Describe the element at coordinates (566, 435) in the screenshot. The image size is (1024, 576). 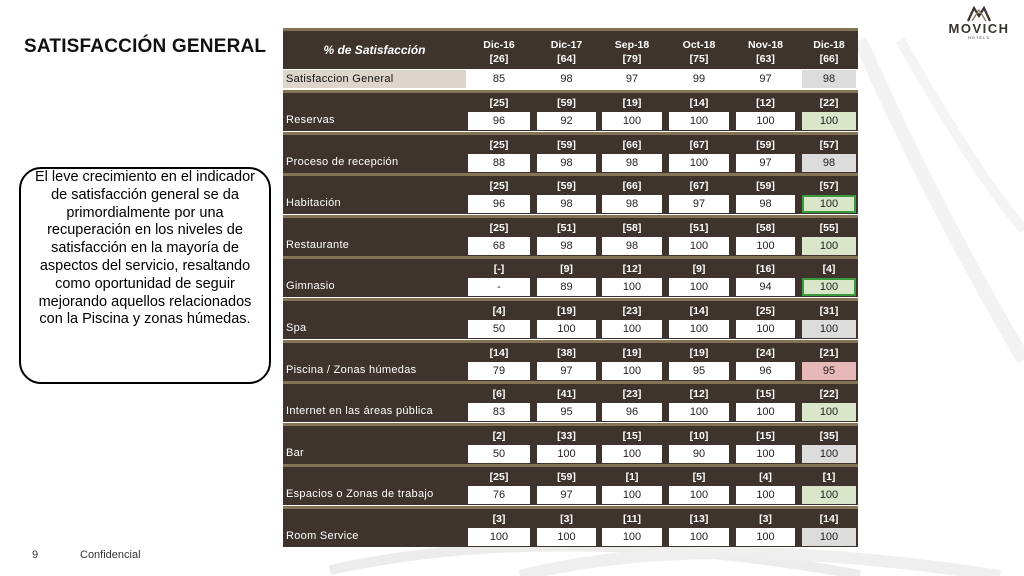
I see `sample-size-cell: [33]` at that location.